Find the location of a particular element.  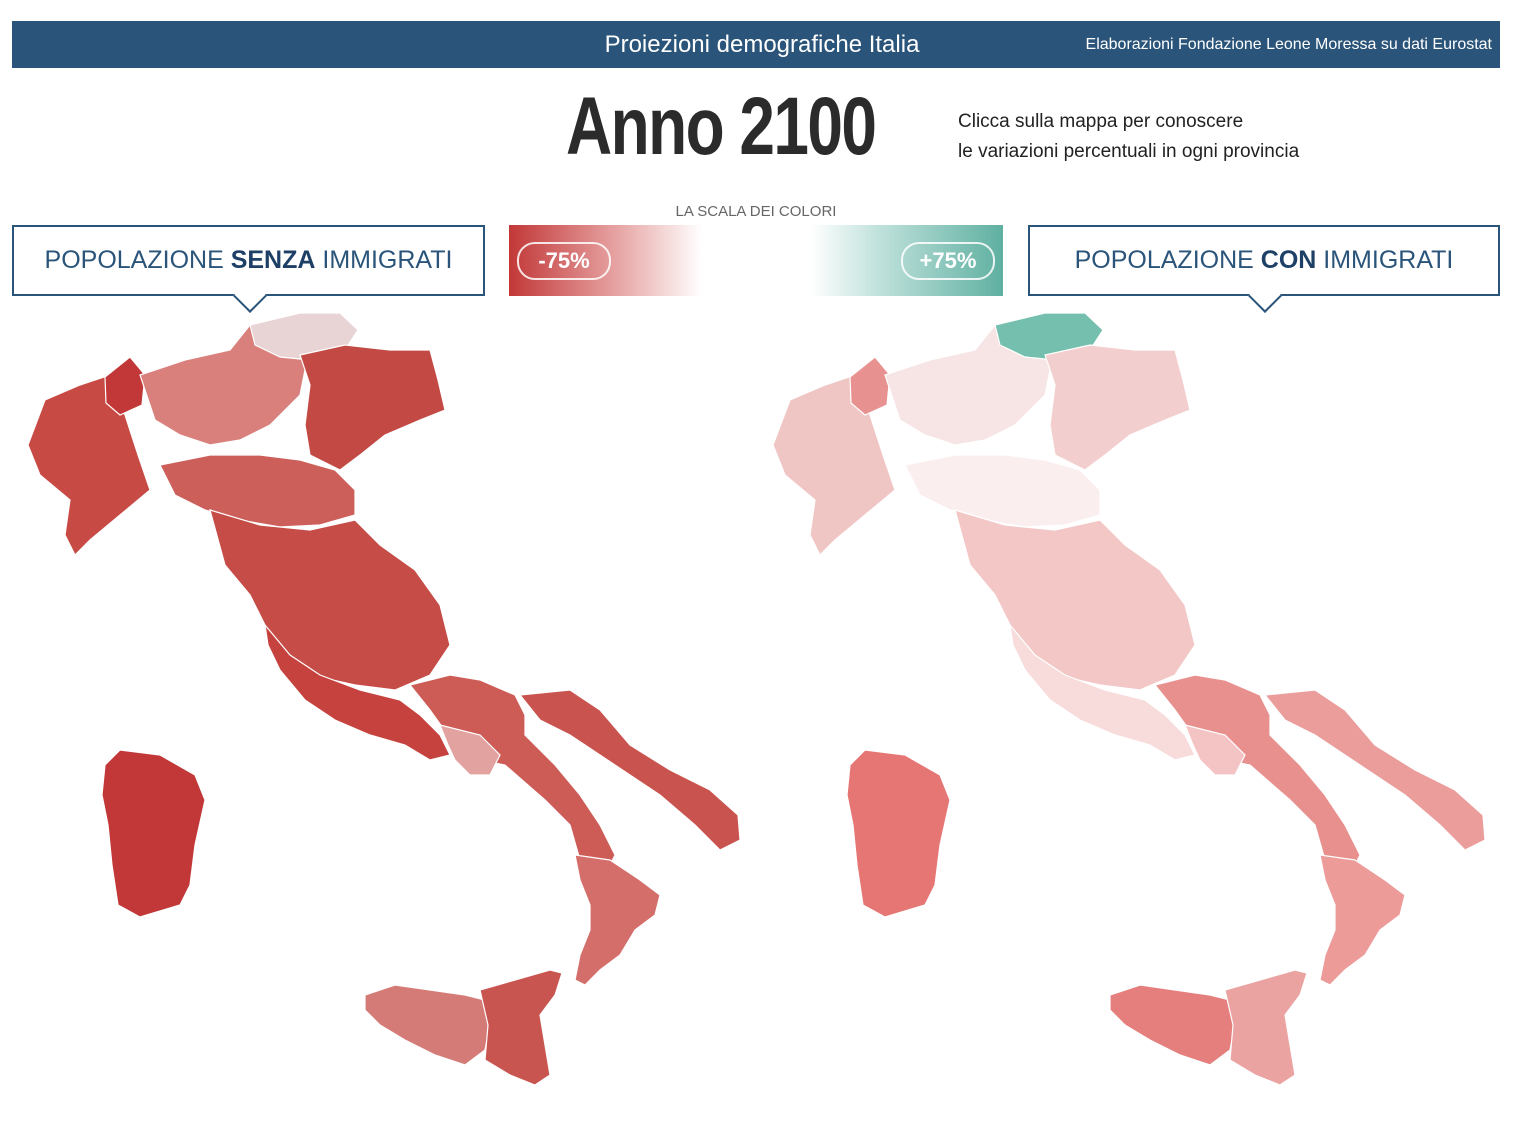

scale-max-label: +75% is located at coordinates (948, 261).